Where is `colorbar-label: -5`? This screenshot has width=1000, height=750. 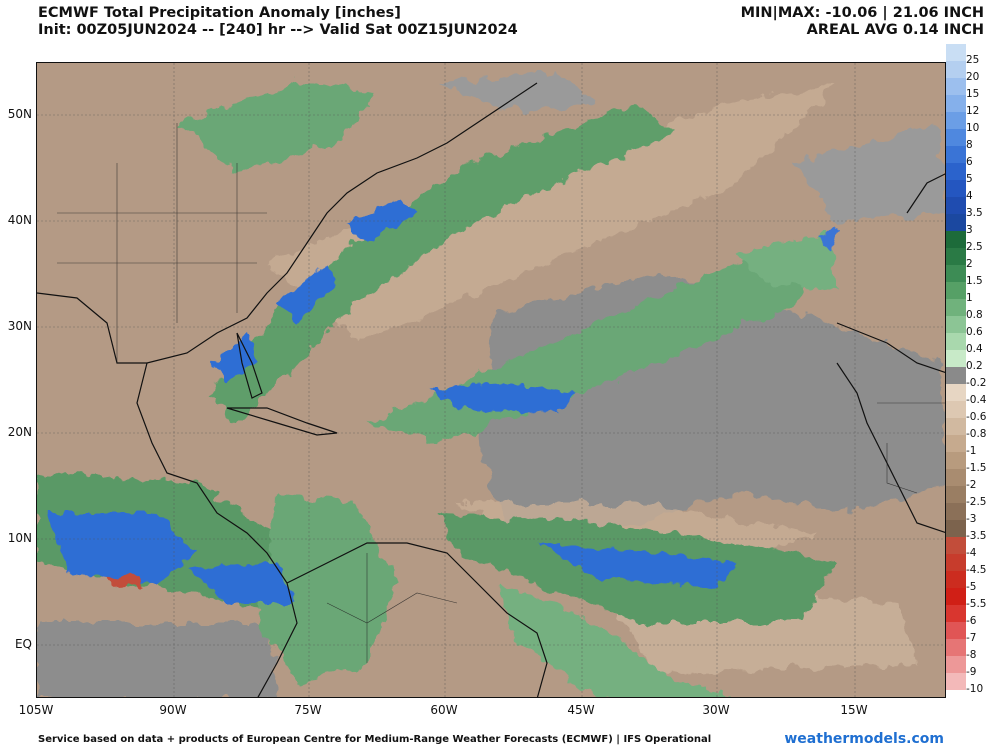
colorbar-label: -5 is located at coordinates (971, 587).